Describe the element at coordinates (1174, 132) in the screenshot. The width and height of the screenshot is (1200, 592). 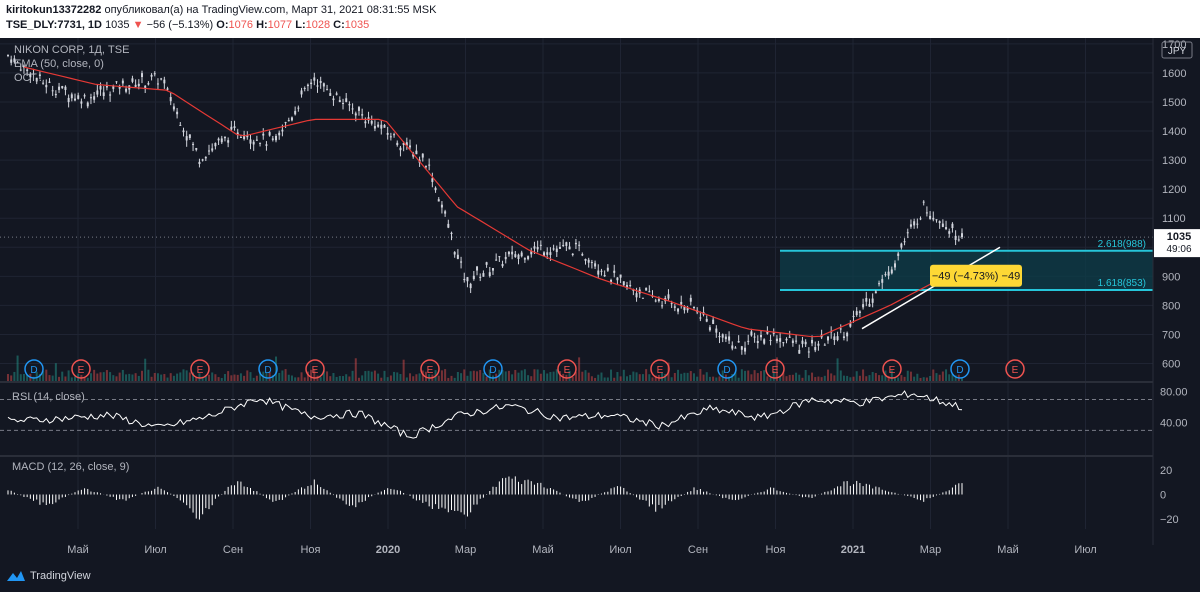
I see `price-tick-label: 1400` at that location.